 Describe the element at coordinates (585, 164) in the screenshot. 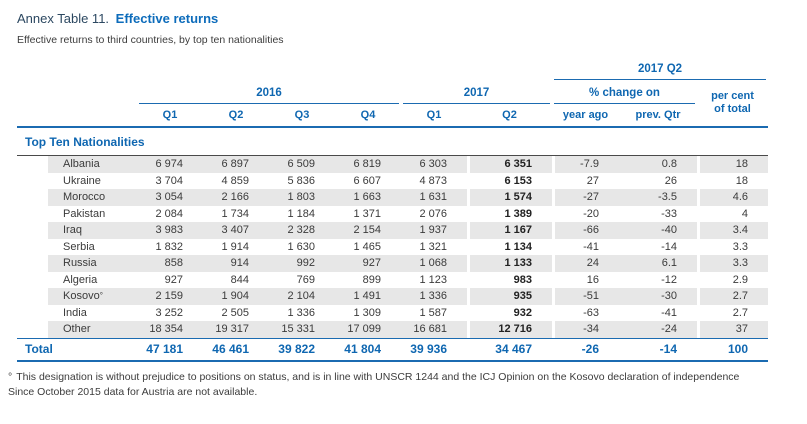

I see `cell-value: -7.9` at that location.